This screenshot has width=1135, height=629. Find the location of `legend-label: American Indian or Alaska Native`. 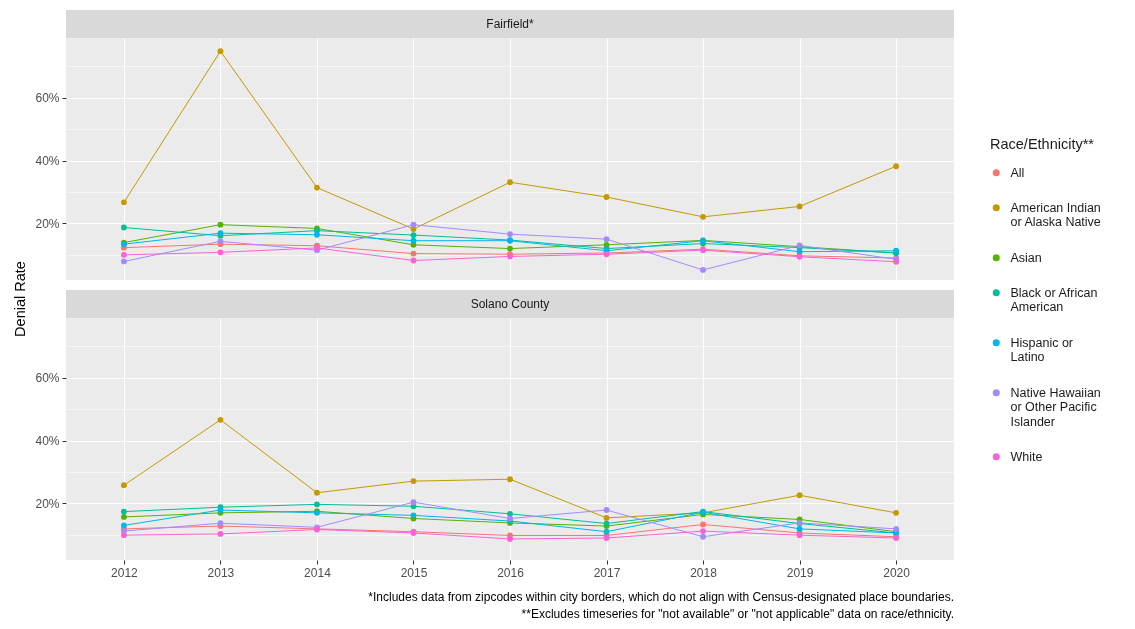

legend-label: American Indian or Alaska Native is located at coordinates (1055, 215).